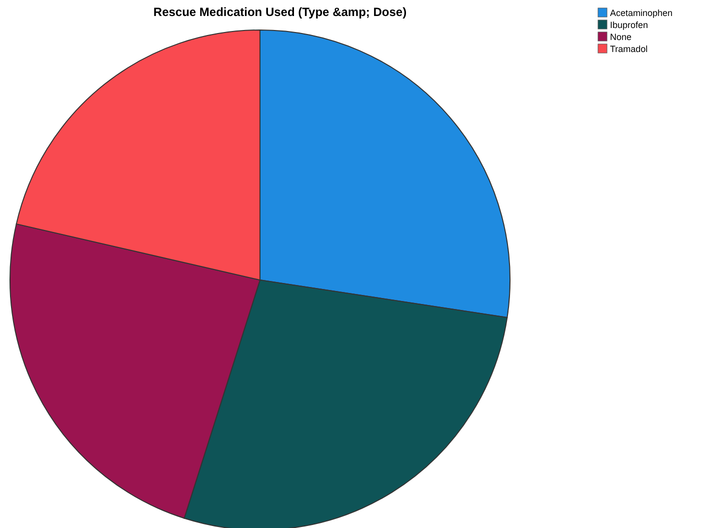 The width and height of the screenshot is (715, 528). What do you see at coordinates (641, 13) in the screenshot?
I see `legend-label: Acetaminophen` at bounding box center [641, 13].